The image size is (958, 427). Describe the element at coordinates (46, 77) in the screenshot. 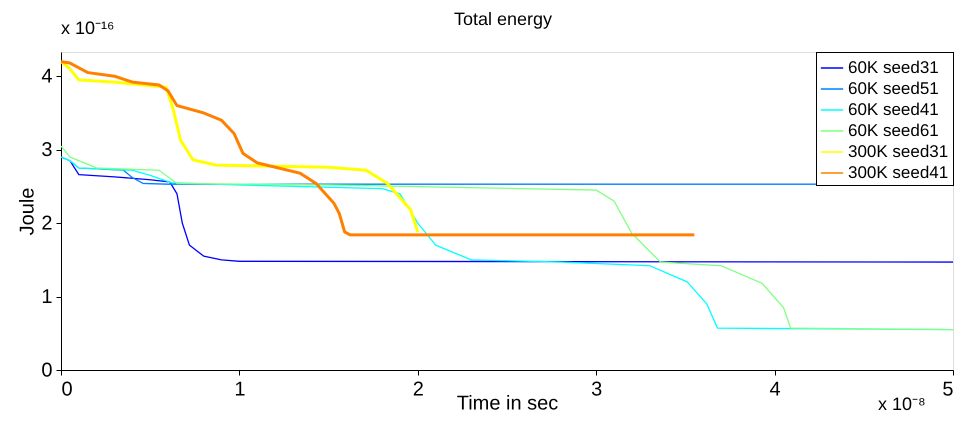

I see `y-tick-label: 4` at that location.